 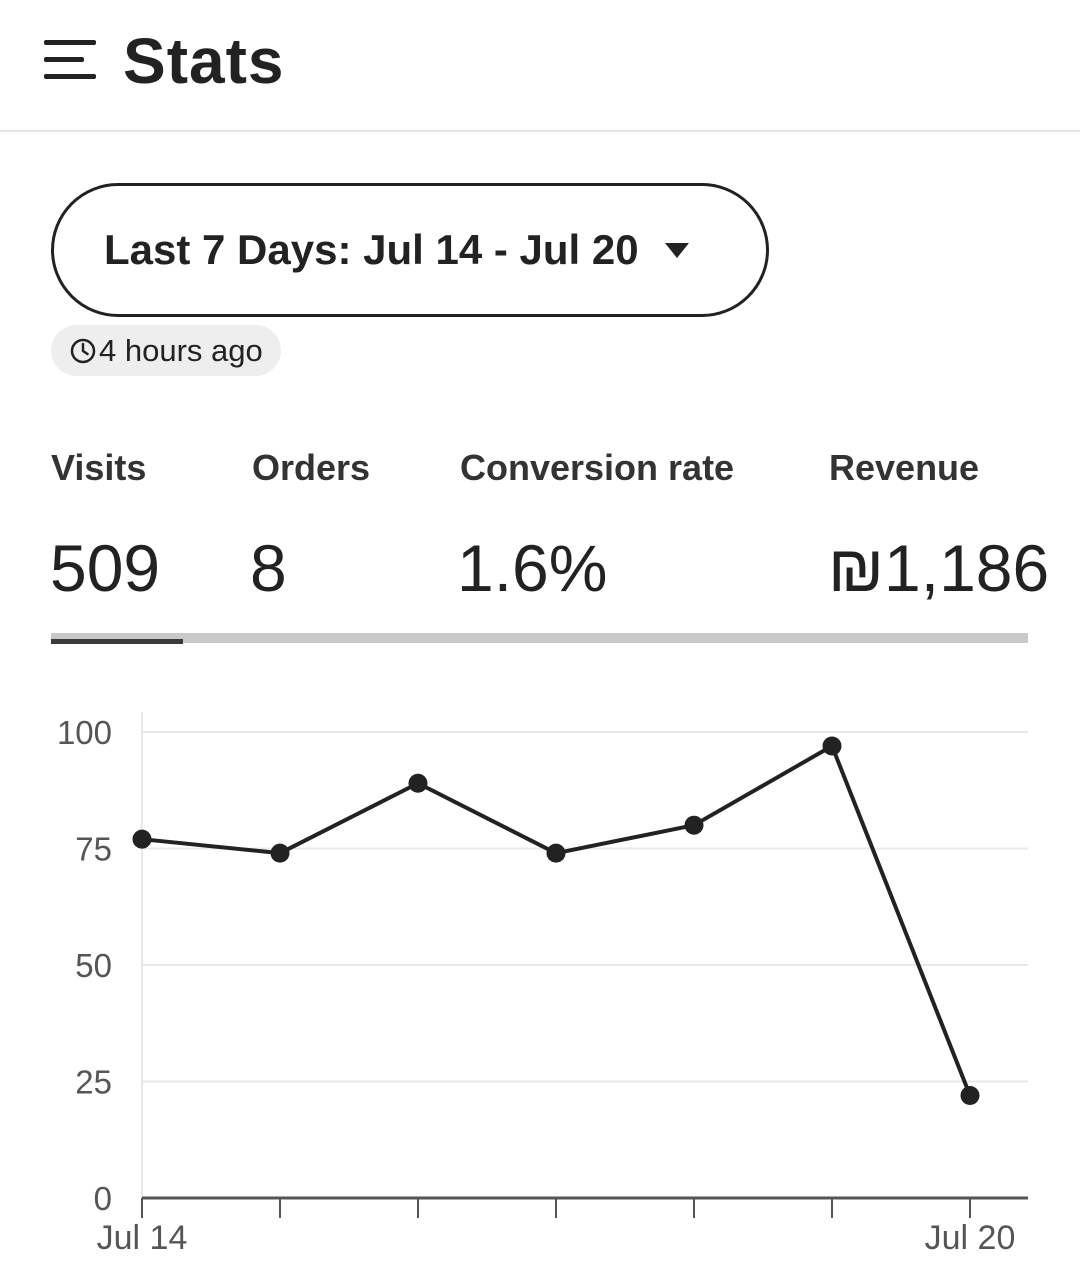 I want to click on hamburger-menu-icon, so click(x=70, y=61).